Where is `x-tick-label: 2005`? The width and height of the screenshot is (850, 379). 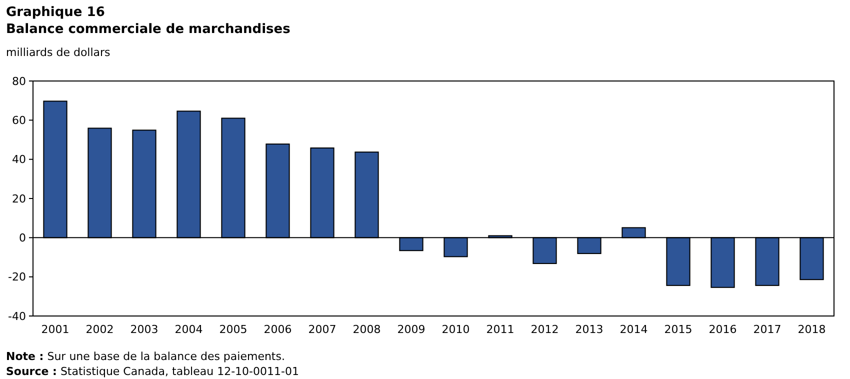 x-tick-label: 2005 is located at coordinates (233, 329).